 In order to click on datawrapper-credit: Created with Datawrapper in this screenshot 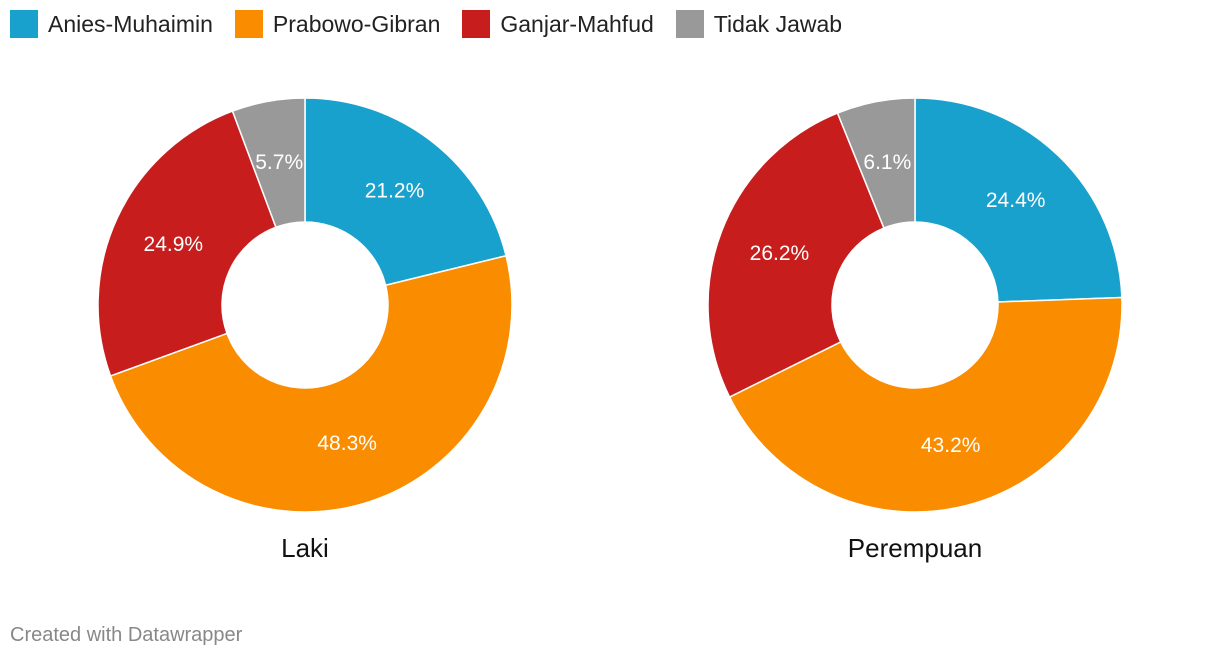, I will do `click(126, 635)`.